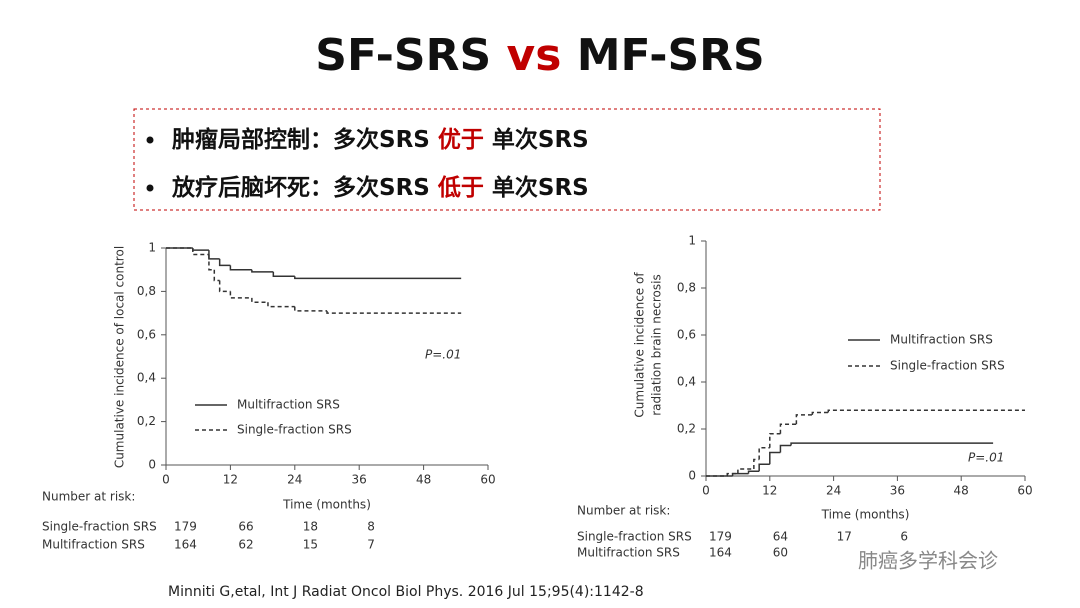 Image resolution: width=1080 pixels, height=608 pixels. I want to click on bullet: 放疗后脑坏死：多次SRS 低于 单次SRS, so click(380, 187).